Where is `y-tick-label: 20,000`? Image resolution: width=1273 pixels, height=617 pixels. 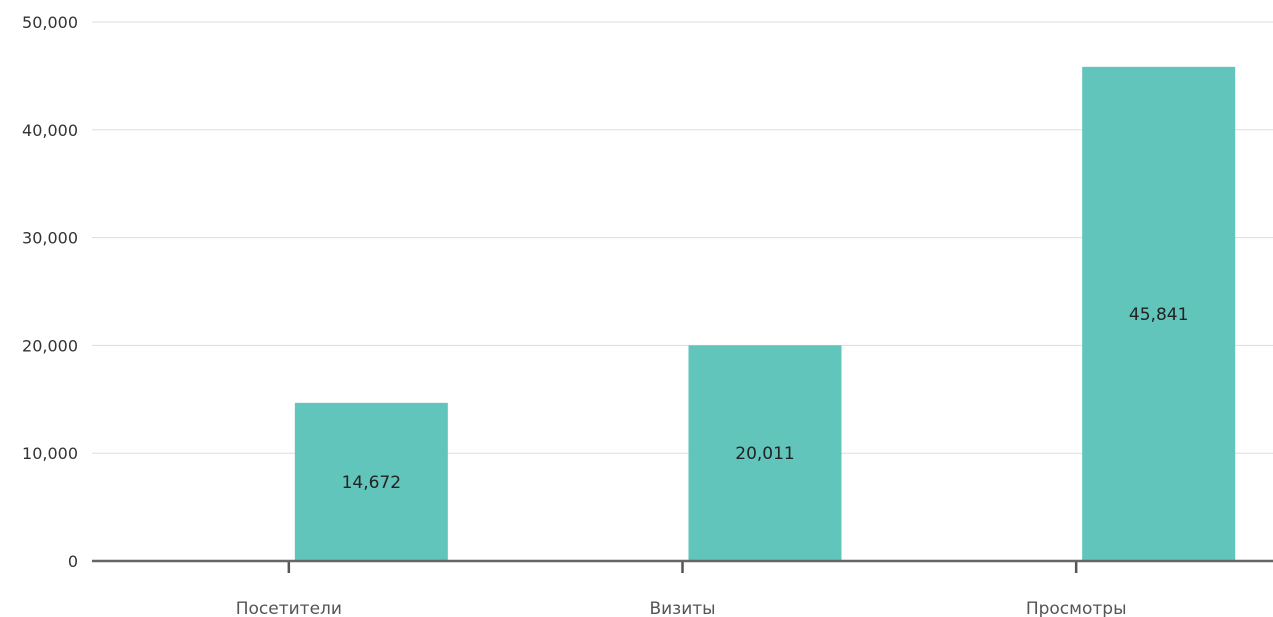 y-tick-label: 20,000 is located at coordinates (50, 345).